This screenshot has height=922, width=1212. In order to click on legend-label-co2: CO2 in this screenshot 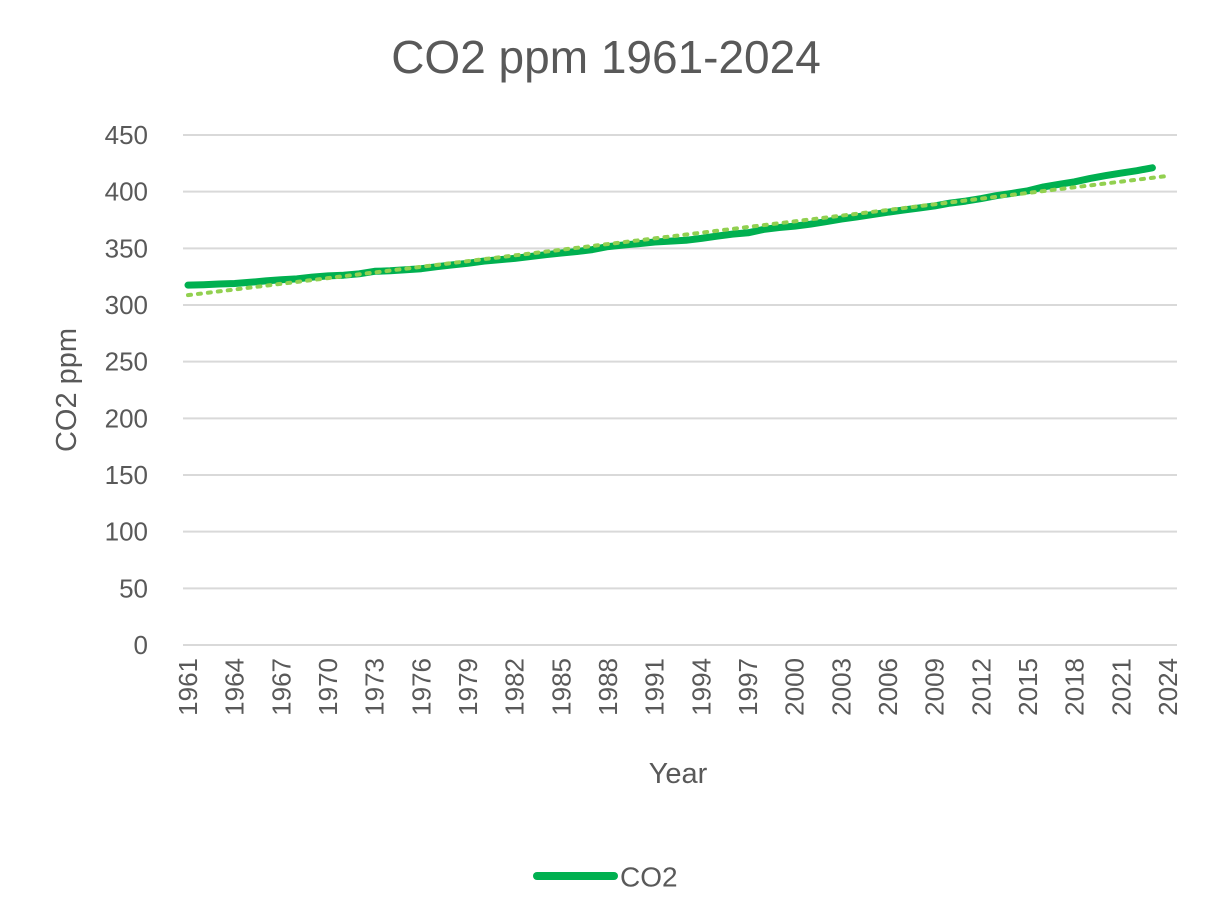, I will do `click(649, 876)`.